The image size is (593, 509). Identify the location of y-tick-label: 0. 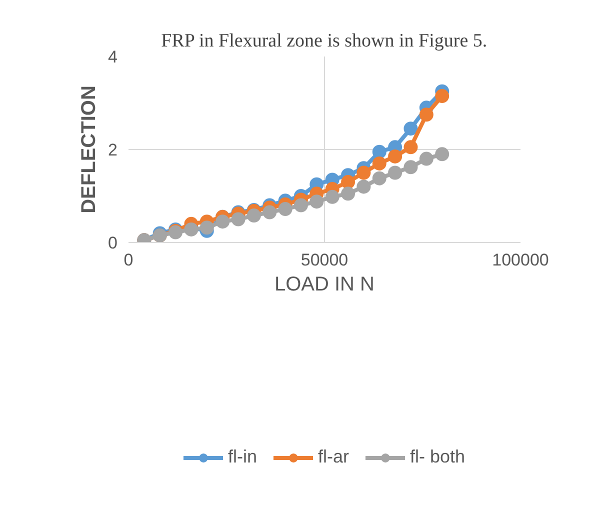
(113, 243).